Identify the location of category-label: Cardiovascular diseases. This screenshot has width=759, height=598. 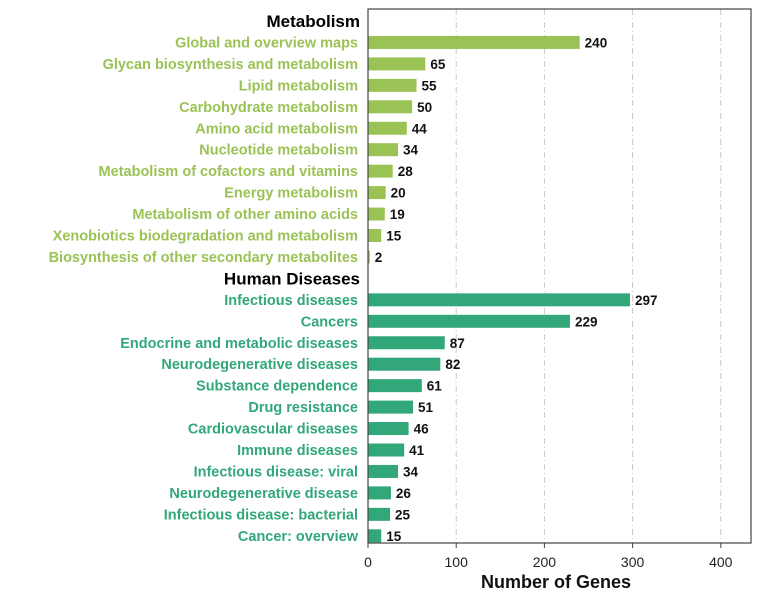
(273, 430).